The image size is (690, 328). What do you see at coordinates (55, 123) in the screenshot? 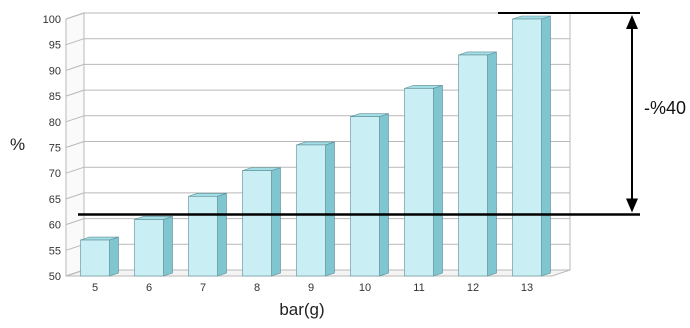
I see `y-tick-label: 80` at bounding box center [55, 123].